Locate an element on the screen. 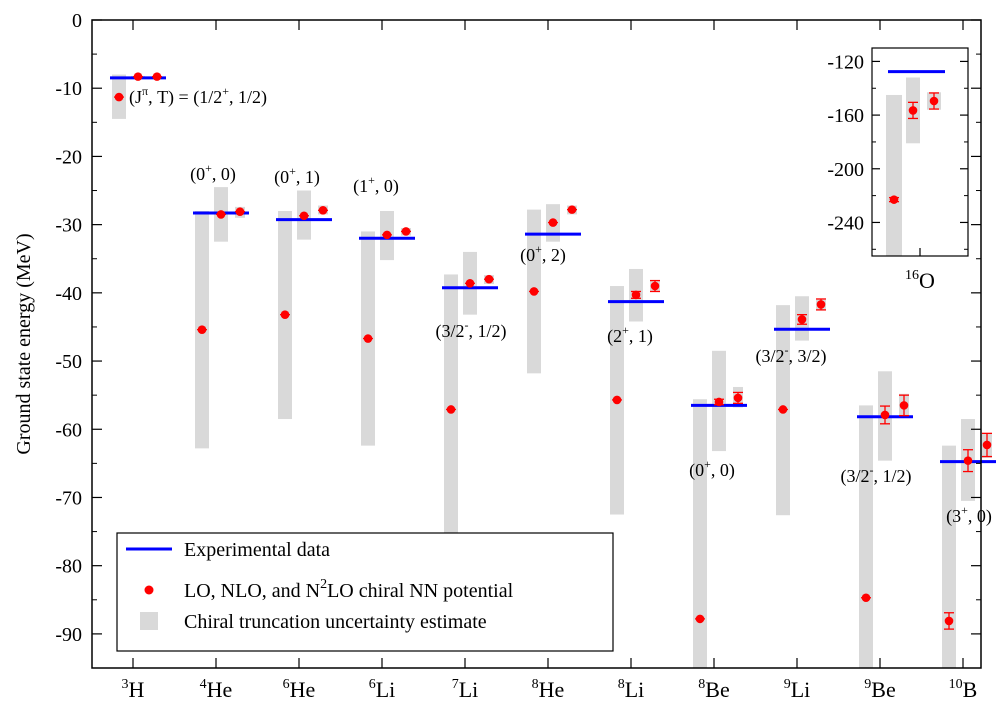 The width and height of the screenshot is (1008, 708). x-tick-label: 6Li is located at coordinates (382, 689).